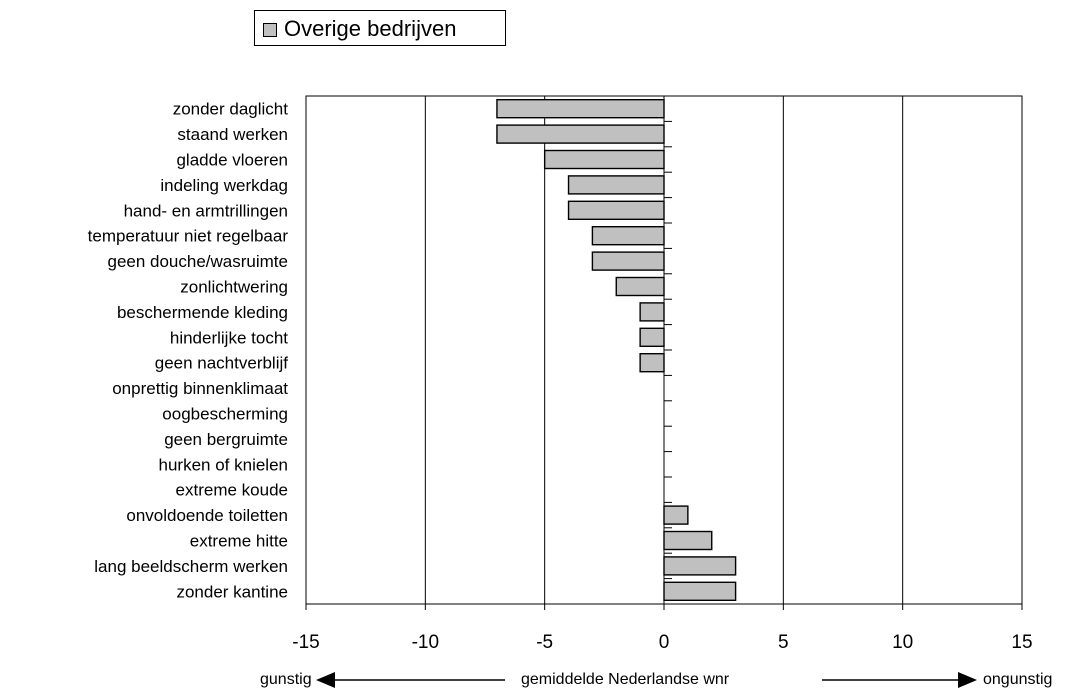 Image resolution: width=1083 pixels, height=700 pixels. I want to click on x-tick-label: 15, so click(1021, 642).